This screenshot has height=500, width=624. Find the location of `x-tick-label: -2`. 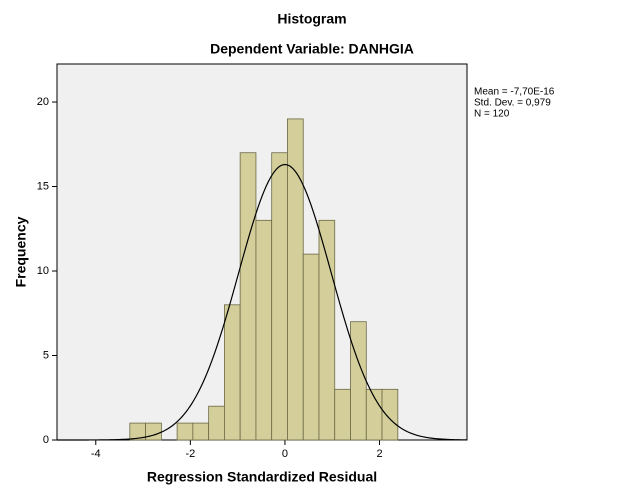

x-tick-label: -2 is located at coordinates (190, 454).